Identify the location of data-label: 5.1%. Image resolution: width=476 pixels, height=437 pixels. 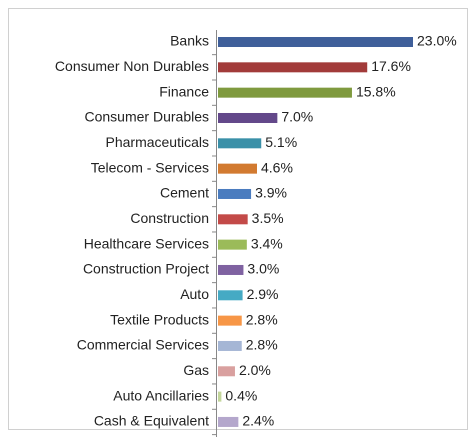
(281, 142).